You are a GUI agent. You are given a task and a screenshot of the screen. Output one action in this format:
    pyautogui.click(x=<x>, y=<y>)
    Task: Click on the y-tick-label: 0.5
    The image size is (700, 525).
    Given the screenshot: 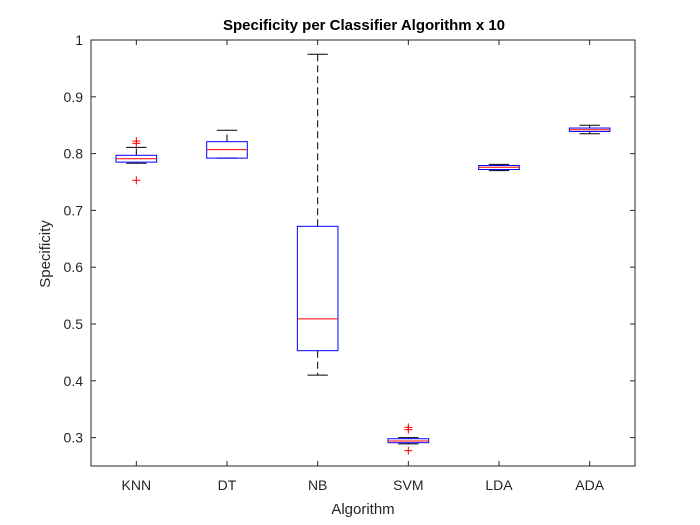 What is the action you would take?
    pyautogui.click(x=74, y=324)
    